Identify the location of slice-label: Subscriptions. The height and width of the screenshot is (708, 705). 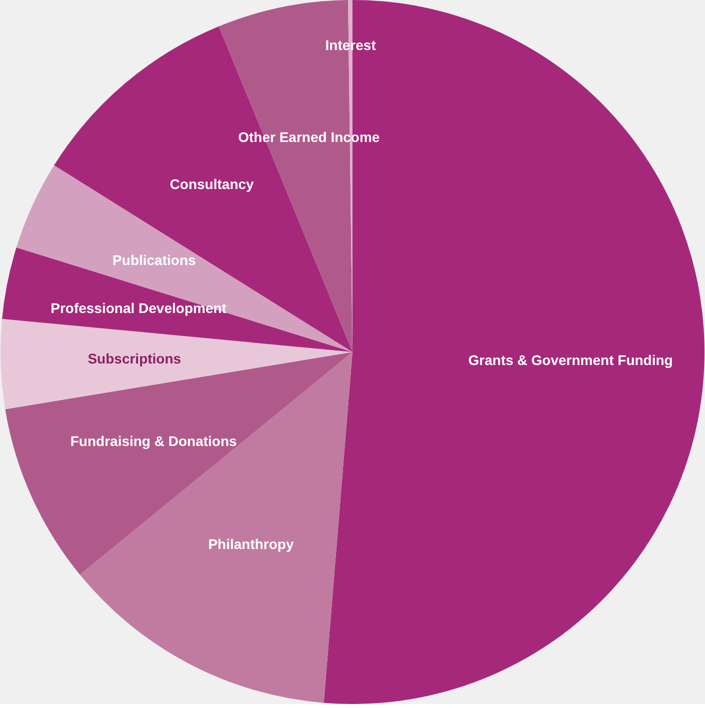
(135, 358).